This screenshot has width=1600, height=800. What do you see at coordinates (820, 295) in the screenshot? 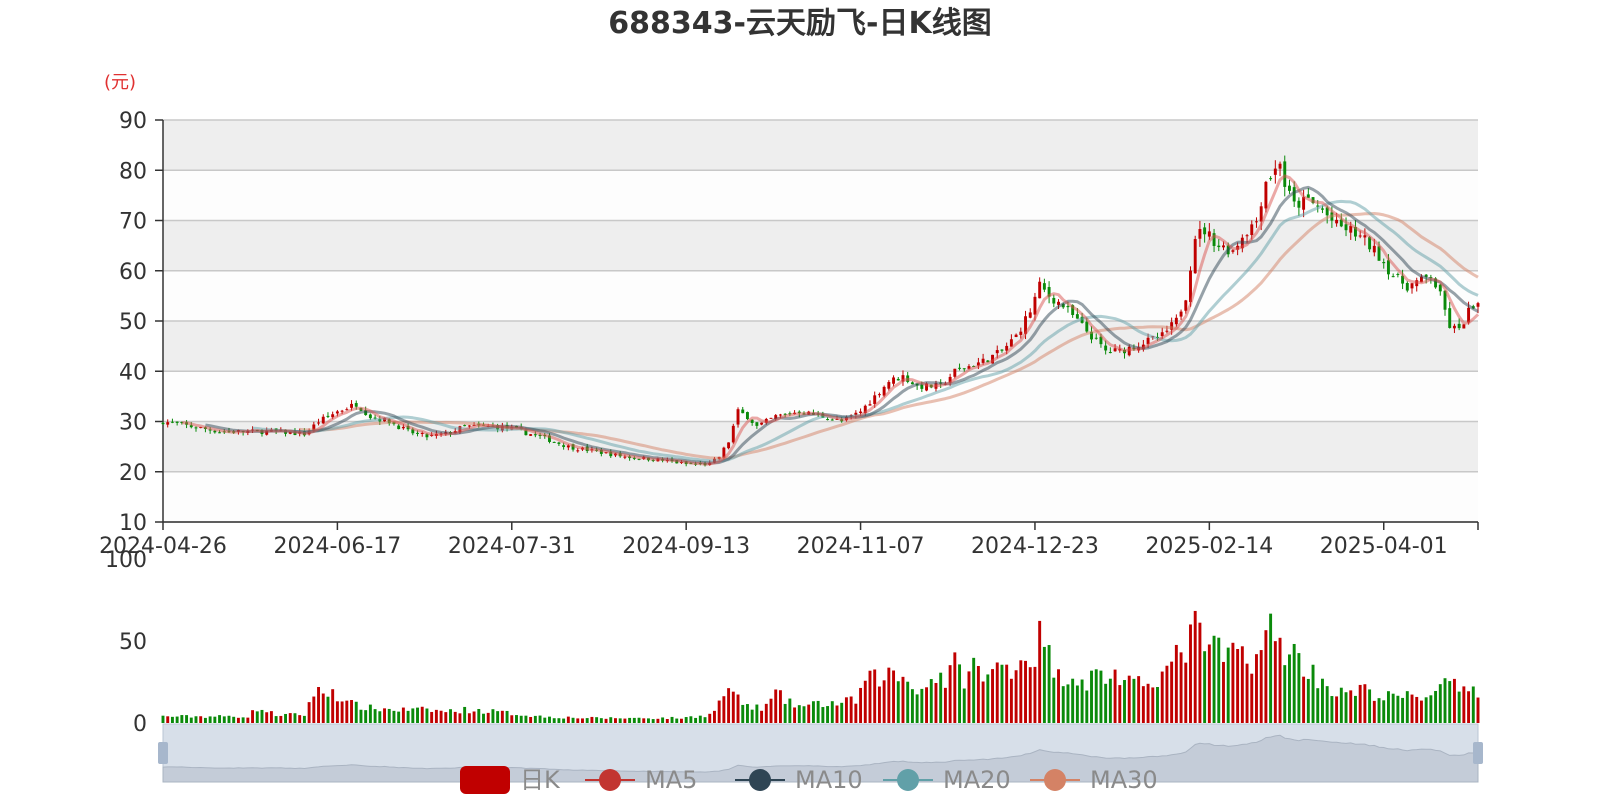
I see `price-band` at bounding box center [820, 295].